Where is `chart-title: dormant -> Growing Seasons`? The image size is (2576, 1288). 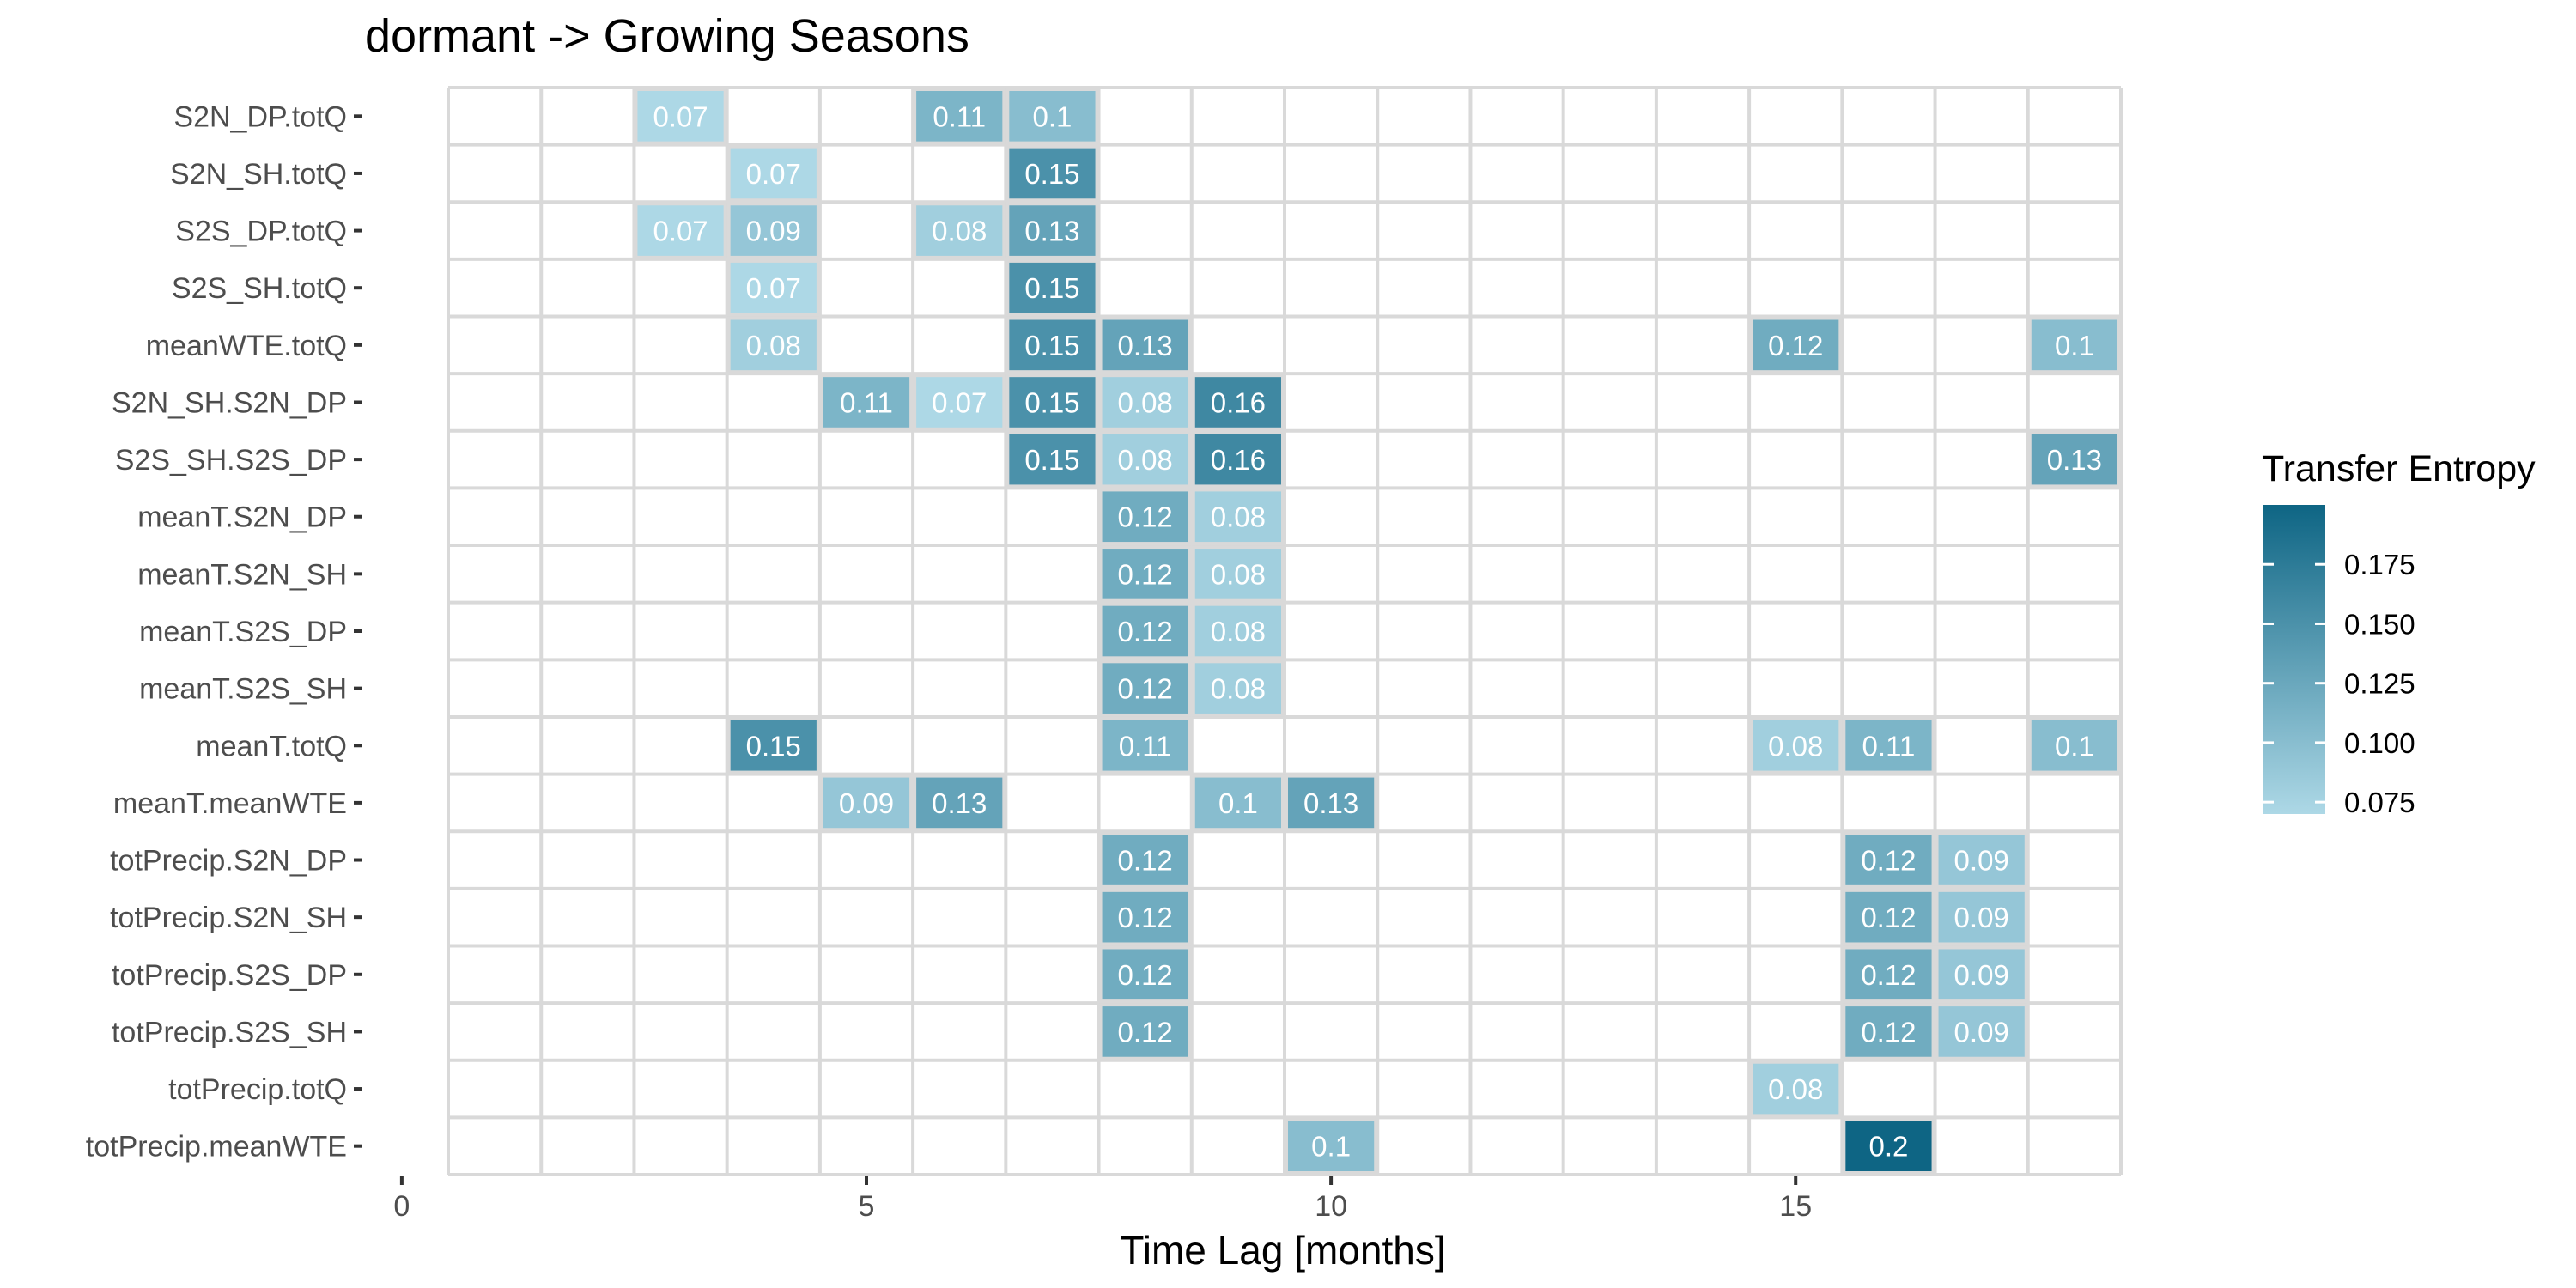 chart-title: dormant -> Growing Seasons is located at coordinates (667, 36).